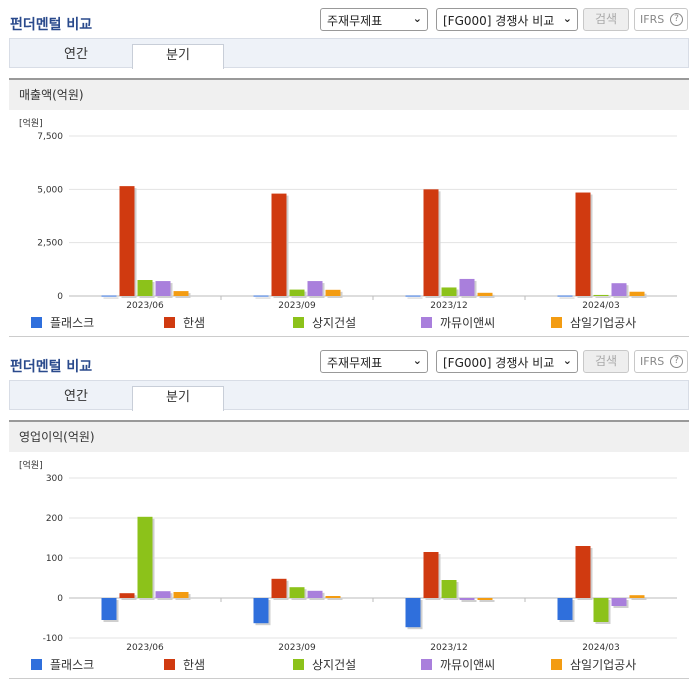 This screenshot has height=684, width=696. What do you see at coordinates (297, 305) in the screenshot?
I see `x-tick-label: 2023/09` at bounding box center [297, 305].